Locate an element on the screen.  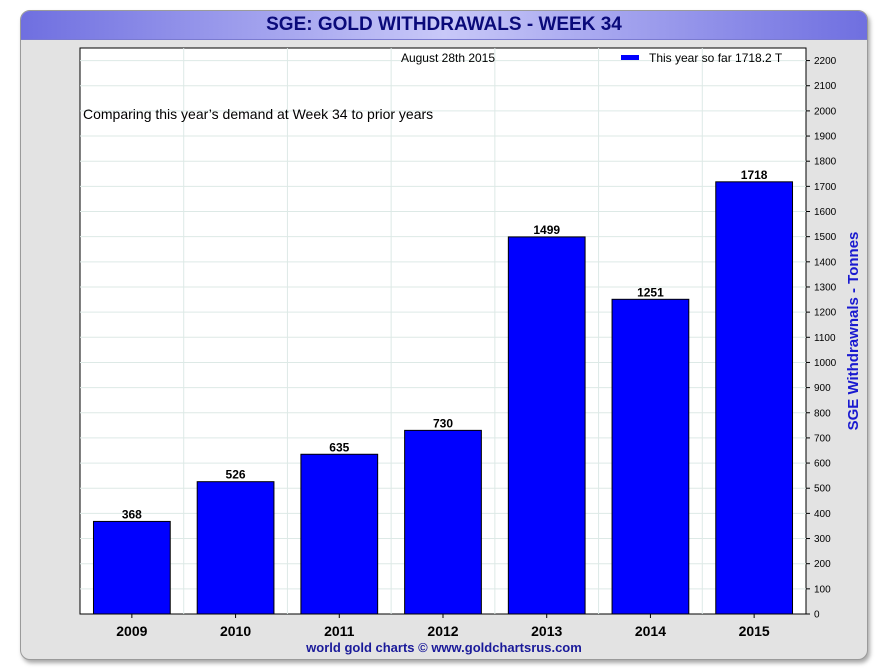
title-bar: SGE: GOLD WITHDRAWALS - WEEK 34 is located at coordinates (444, 25).